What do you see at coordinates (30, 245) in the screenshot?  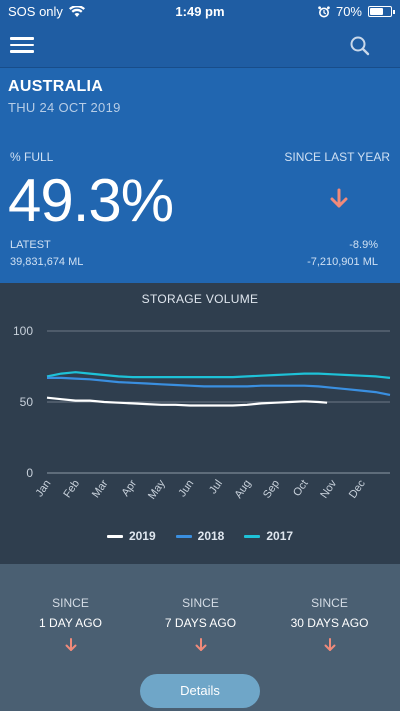 I see `latest-label: LATEST` at bounding box center [30, 245].